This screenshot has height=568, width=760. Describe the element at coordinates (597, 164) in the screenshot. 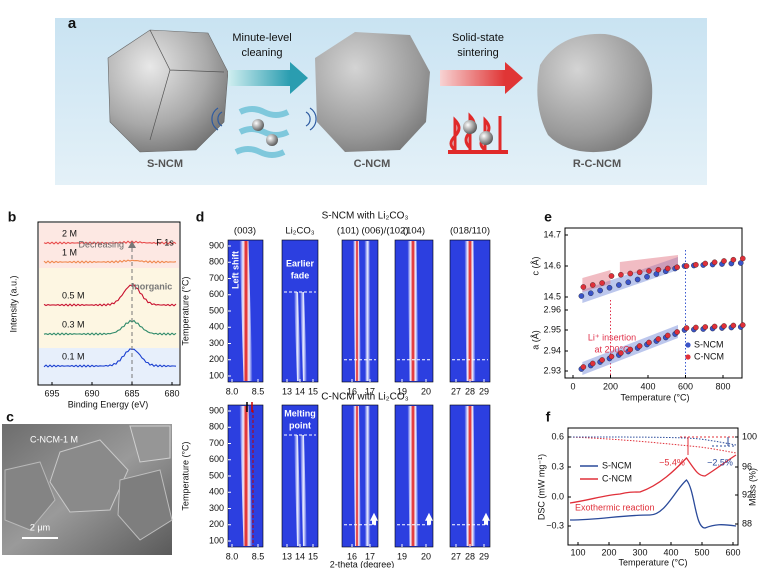

I see `label: R-C-NCM` at that location.